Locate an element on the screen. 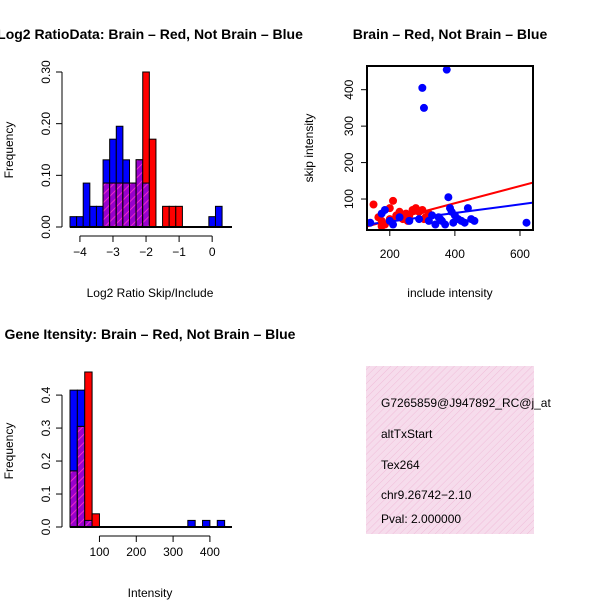  info-probe-id: G7265859@J947892_RC@j_at is located at coordinates (466, 403).